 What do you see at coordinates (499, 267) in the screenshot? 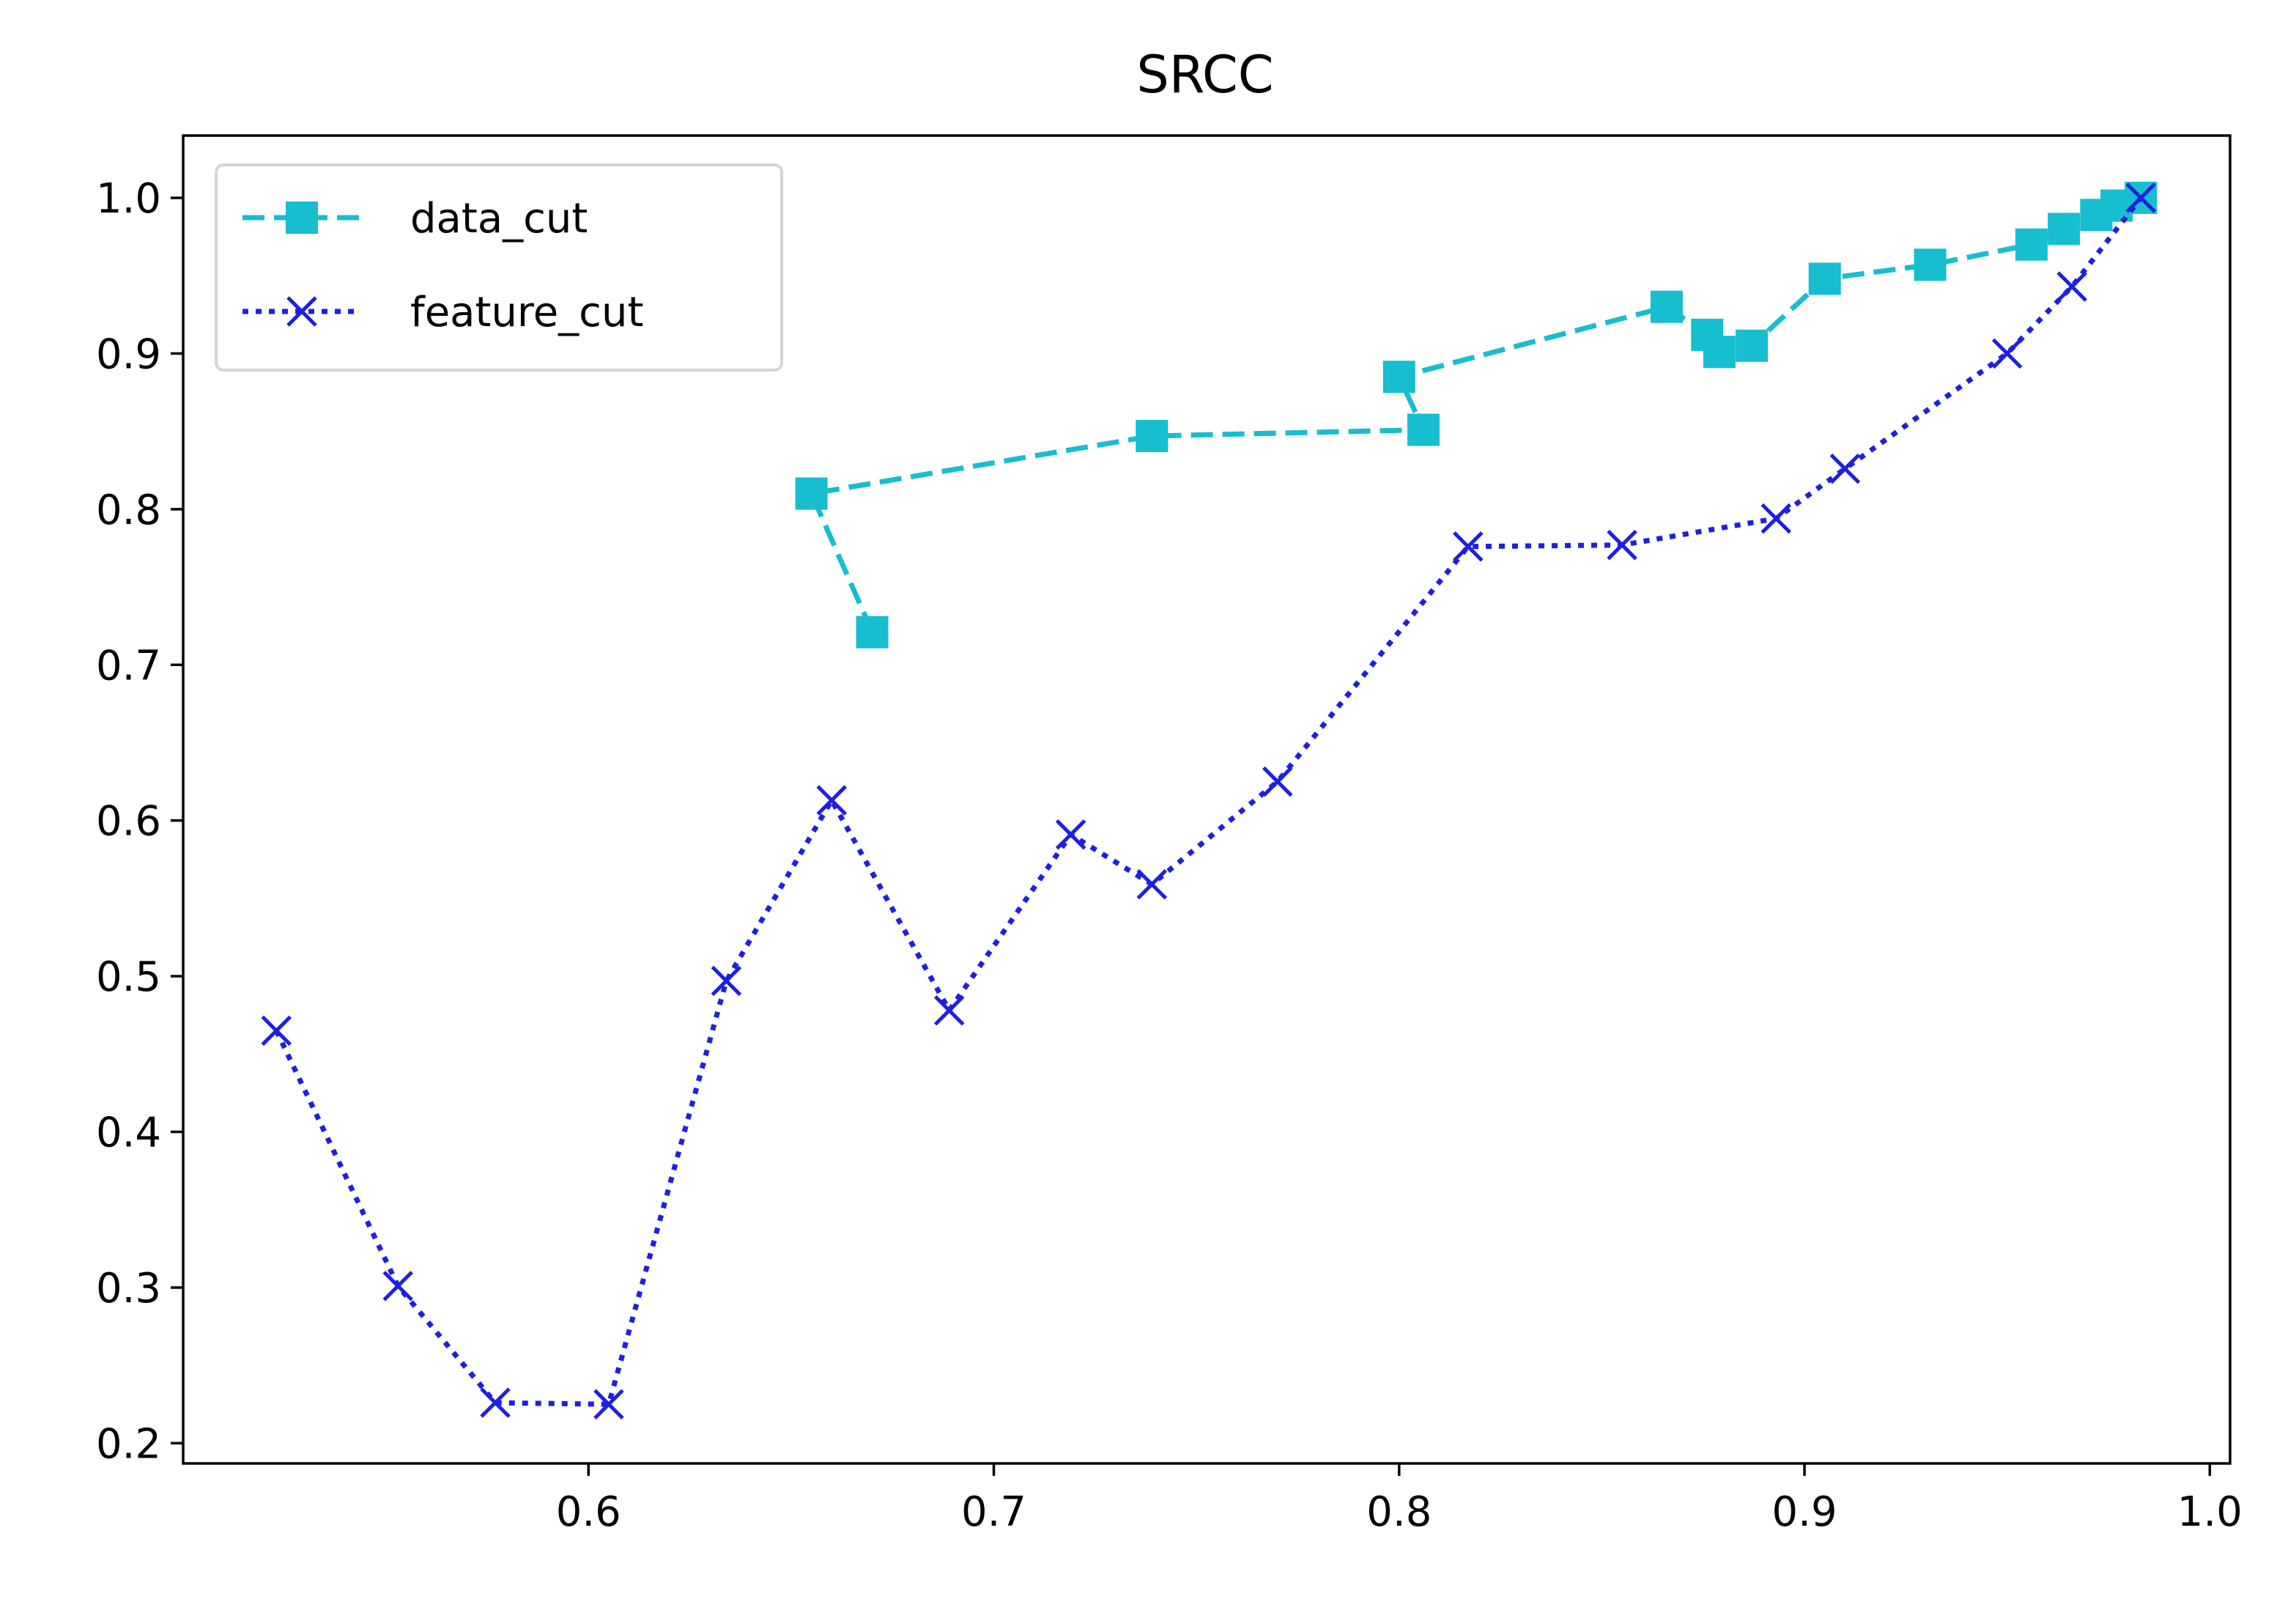
I see `legend: data_cut feature_cut` at bounding box center [499, 267].